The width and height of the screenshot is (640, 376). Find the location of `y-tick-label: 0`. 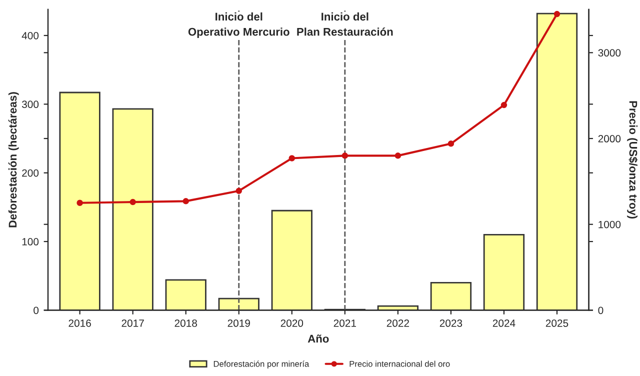

y-tick-label: 0 is located at coordinates (36, 310).